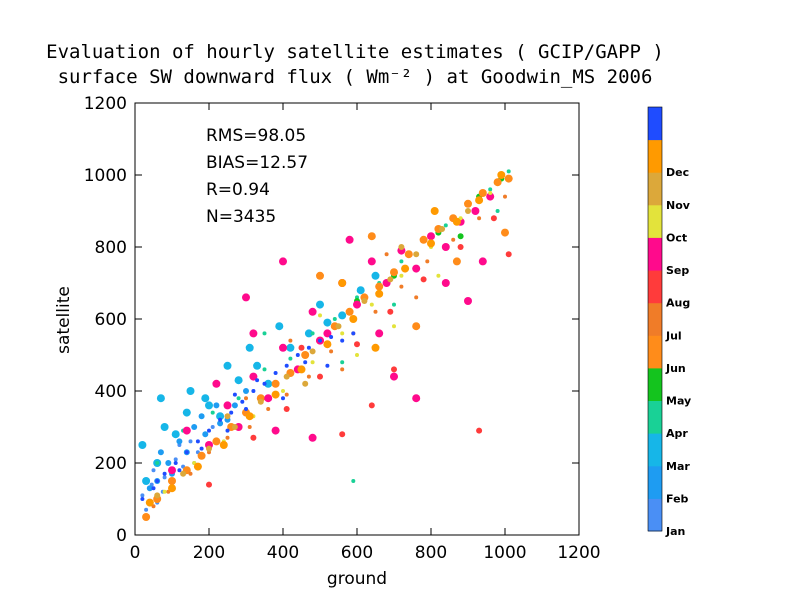 The image size is (800, 600). Describe the element at coordinates (111, 248) in the screenshot. I see `y-tick-label: 800` at that location.